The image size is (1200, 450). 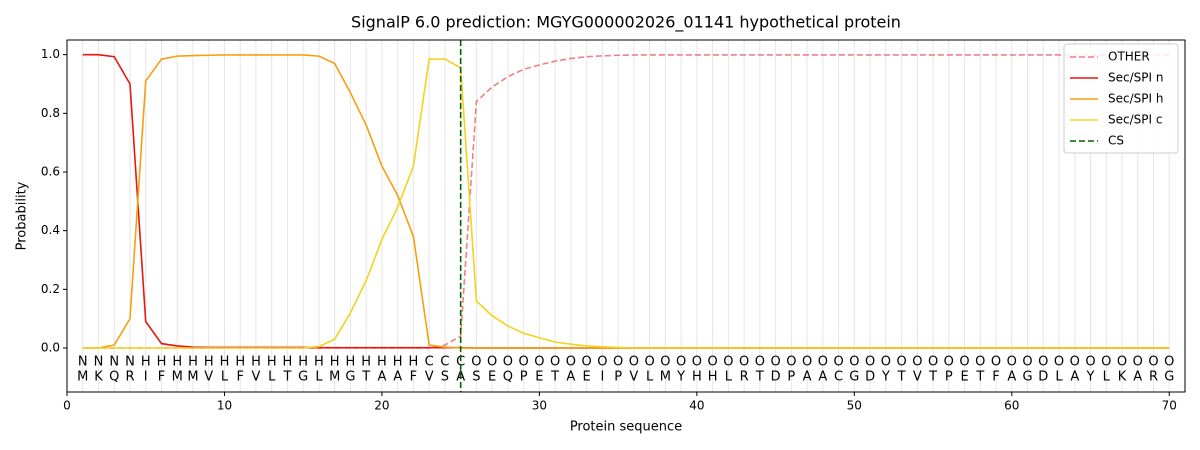 What do you see at coordinates (22, 215) in the screenshot?
I see `y-axis-label: Probability` at bounding box center [22, 215].